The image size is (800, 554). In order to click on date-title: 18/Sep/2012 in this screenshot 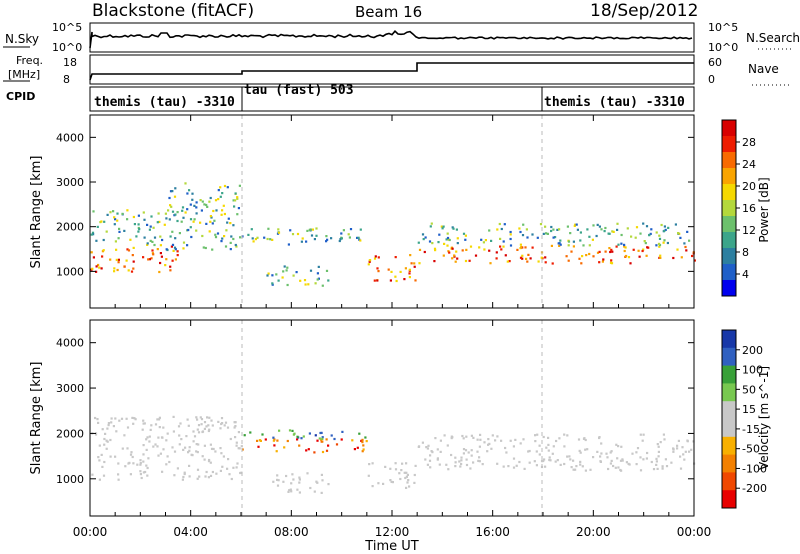, I will do `click(644, 11)`.